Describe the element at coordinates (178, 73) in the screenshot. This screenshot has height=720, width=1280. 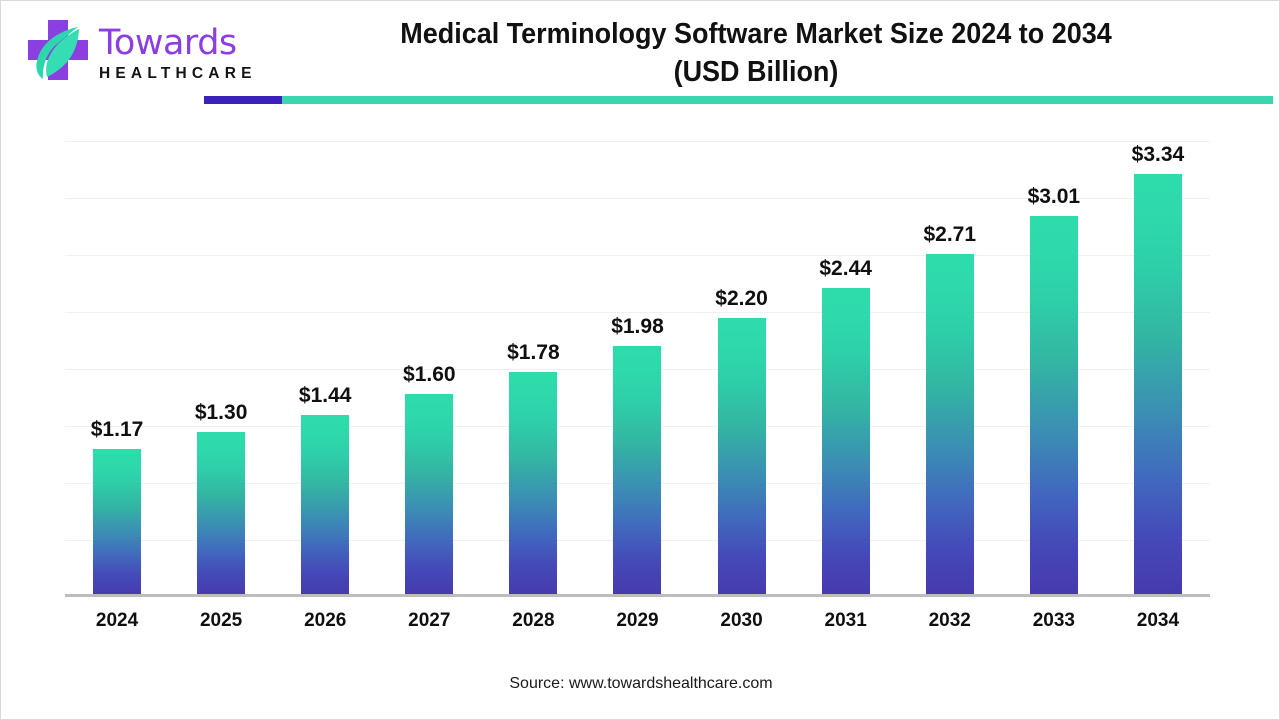
I see `brand-tagline: HEALTHCARE` at that location.